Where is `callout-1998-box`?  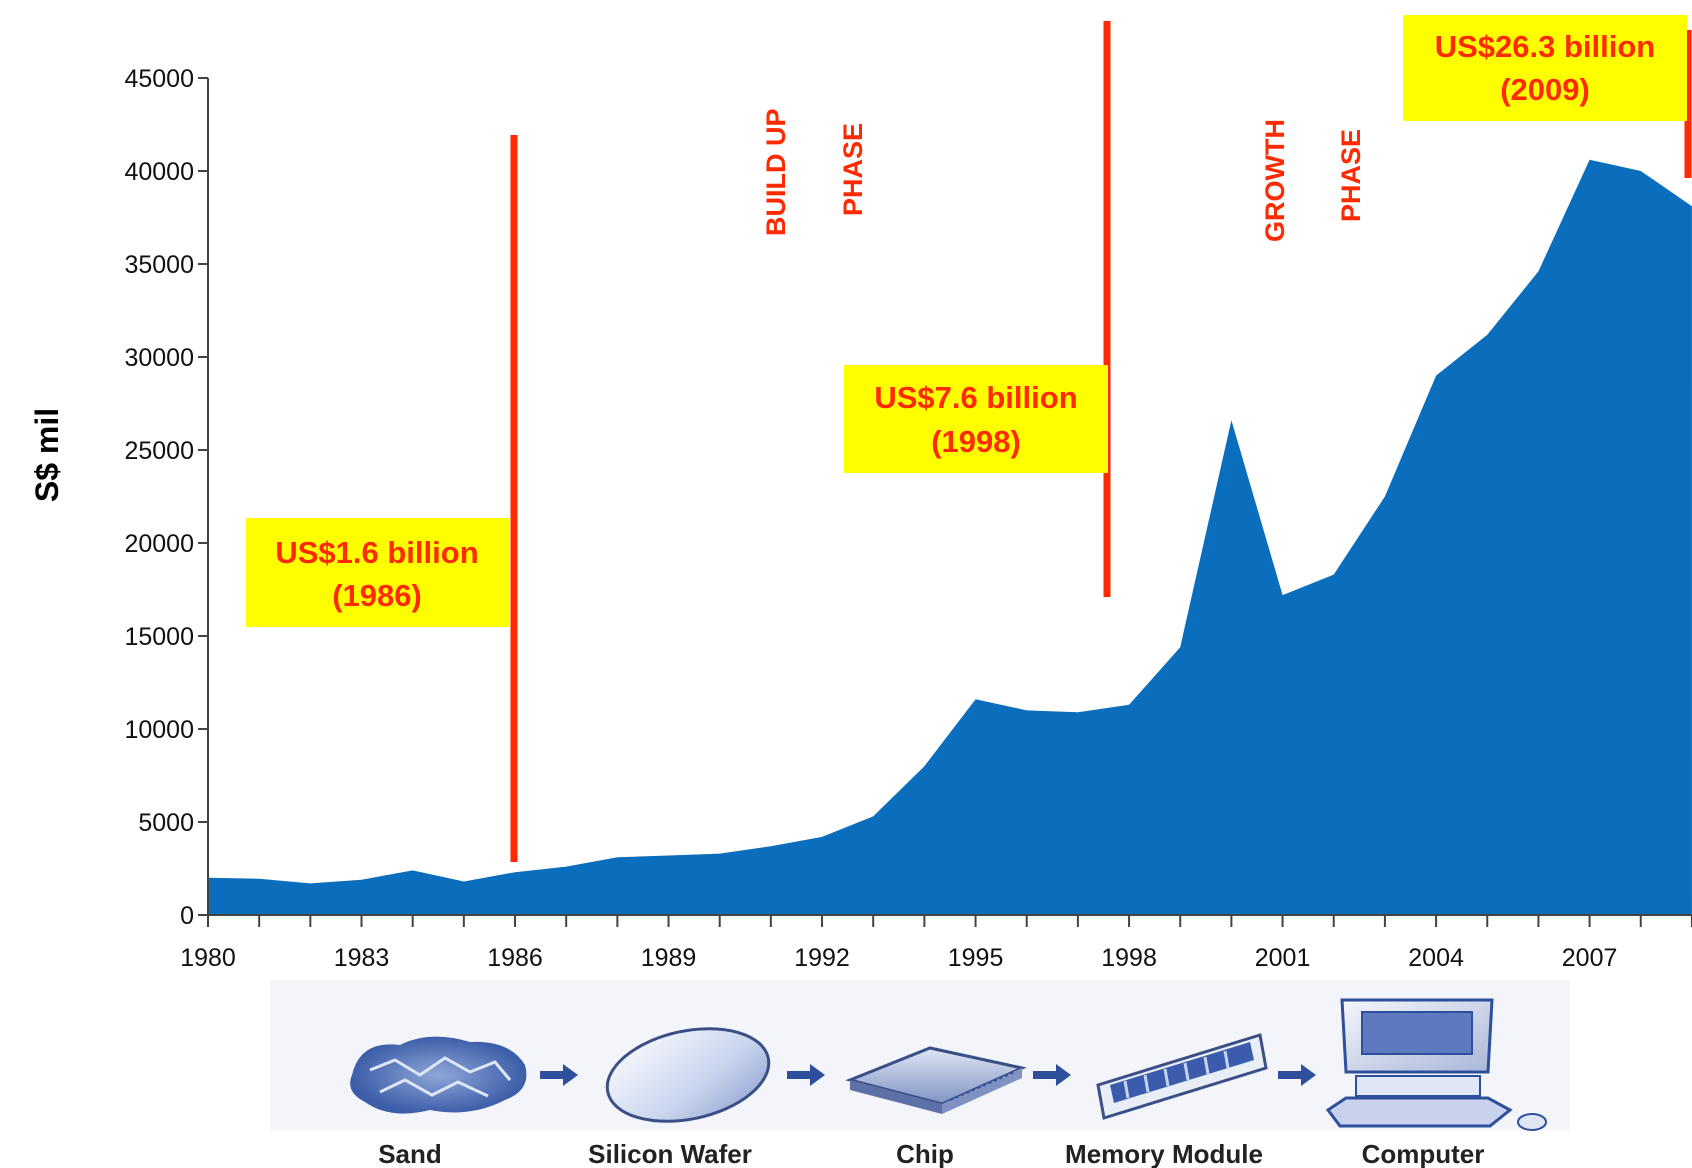
callout-1998-box is located at coordinates (976, 419).